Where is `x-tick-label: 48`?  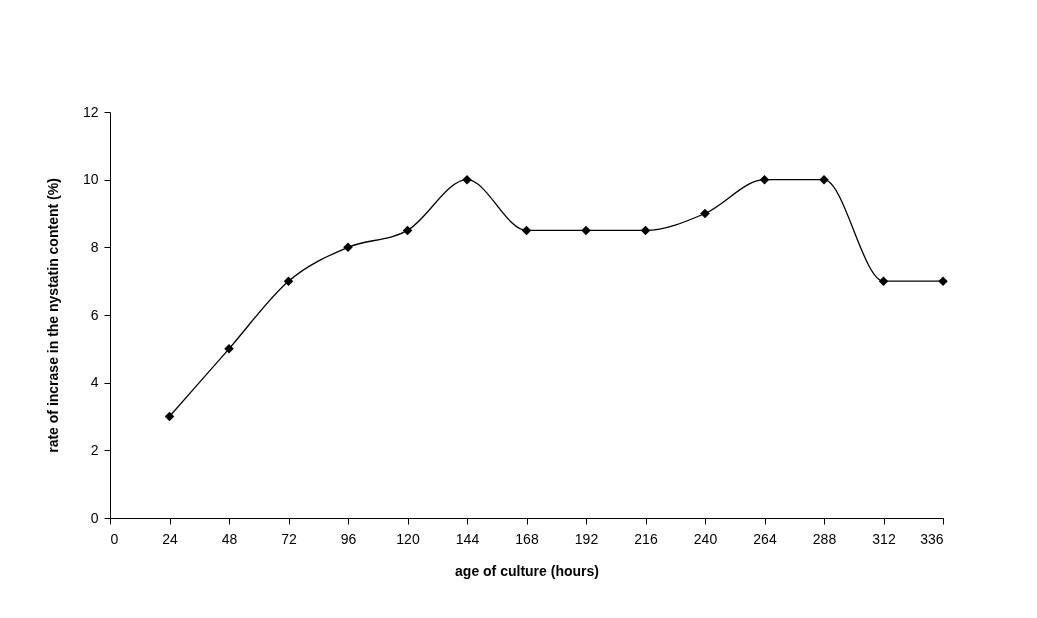 x-tick-label: 48 is located at coordinates (229, 538).